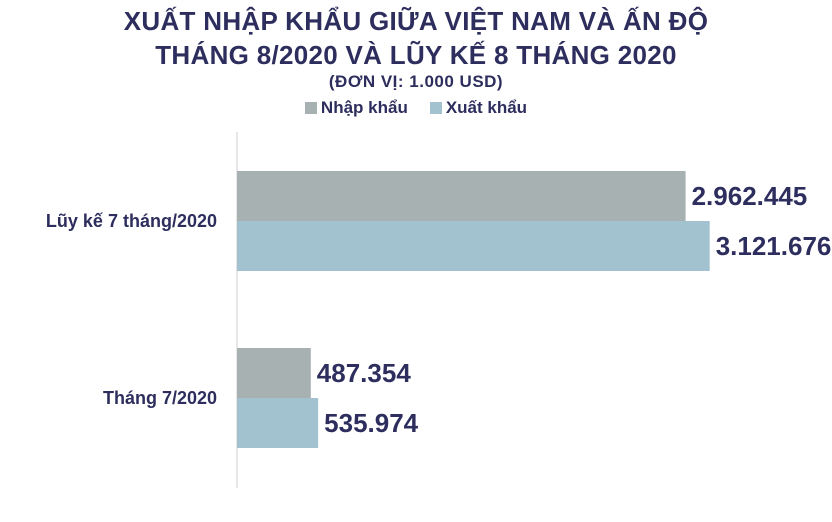 The width and height of the screenshot is (832, 522). I want to click on data-label: 3.121.676, so click(774, 246).